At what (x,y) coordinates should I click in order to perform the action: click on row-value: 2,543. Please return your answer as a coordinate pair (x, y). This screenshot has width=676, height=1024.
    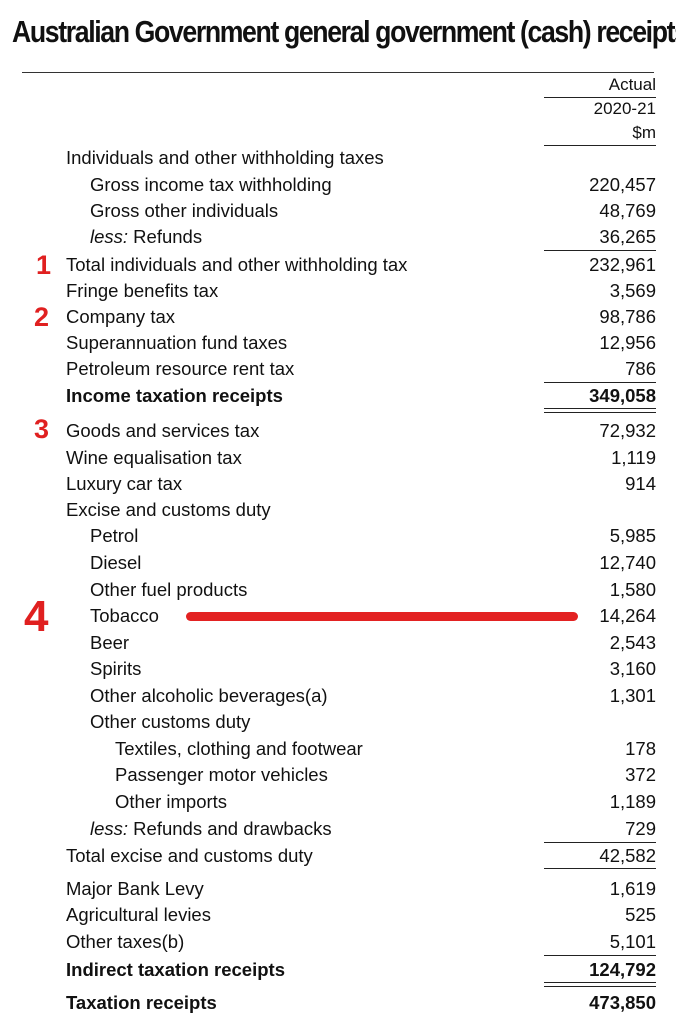
    Looking at the image, I should click on (632, 642).